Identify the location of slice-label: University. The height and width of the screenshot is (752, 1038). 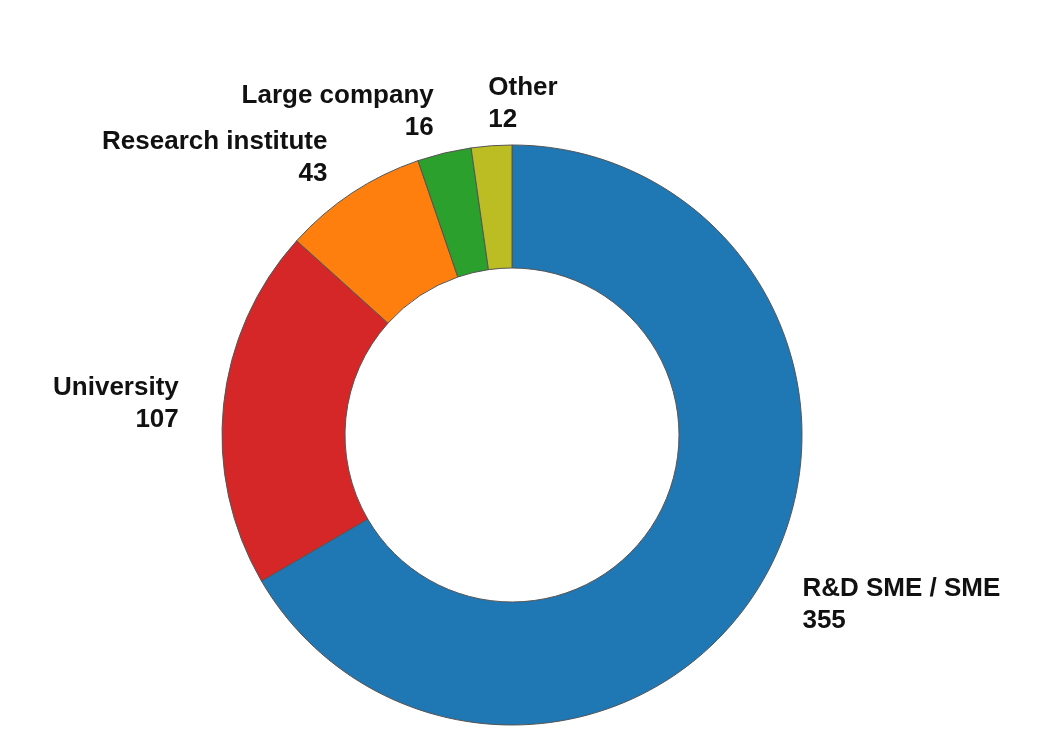
(116, 385).